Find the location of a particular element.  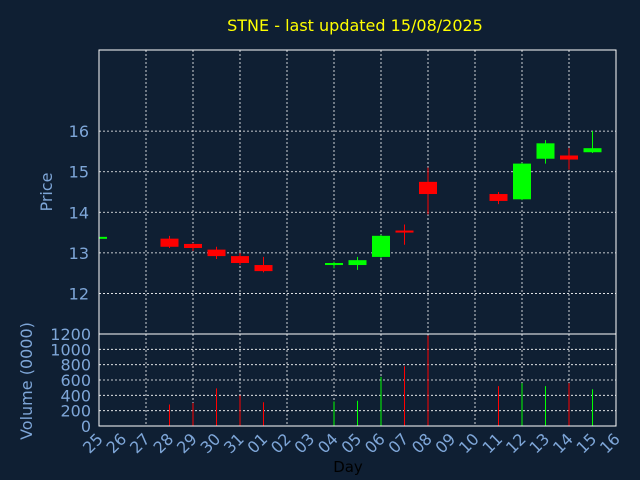

price-tick-label: 13 is located at coordinates (79, 253).